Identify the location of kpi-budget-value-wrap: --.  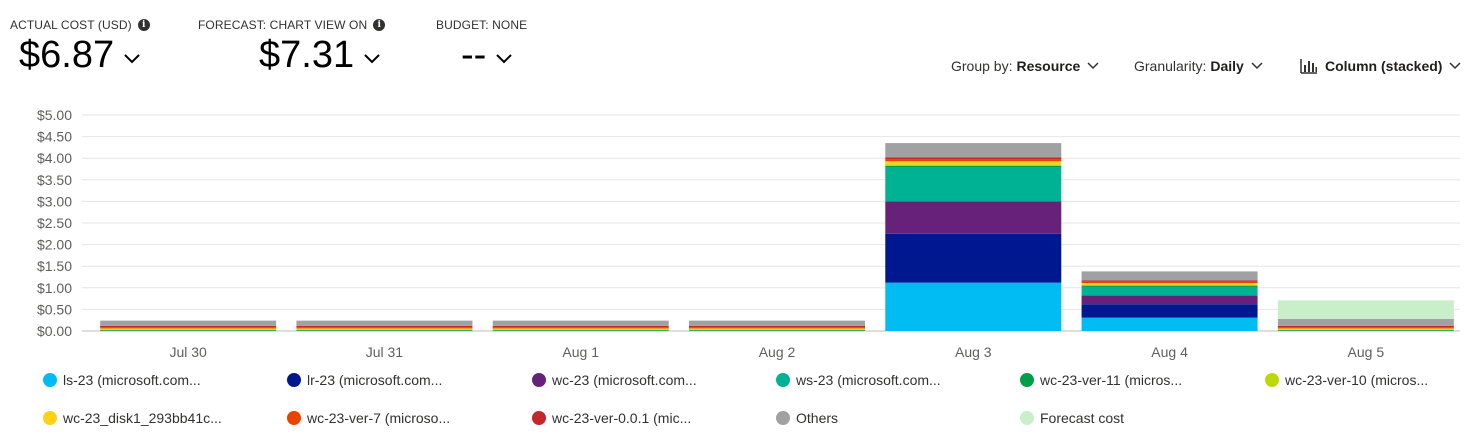
(487, 55).